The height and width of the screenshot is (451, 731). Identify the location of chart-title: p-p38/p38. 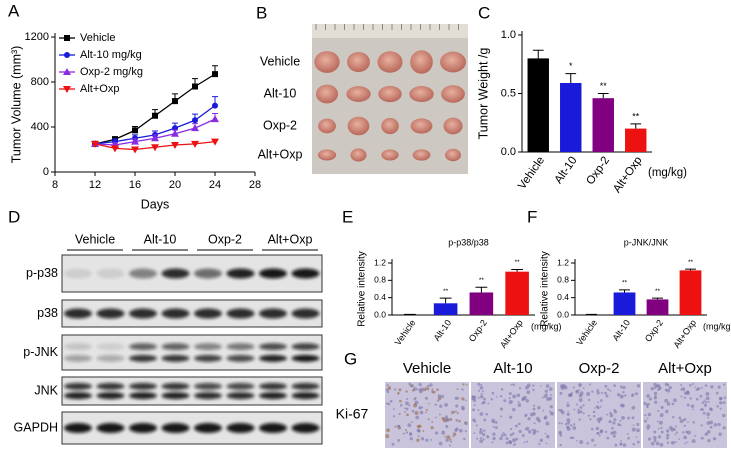
(468, 242).